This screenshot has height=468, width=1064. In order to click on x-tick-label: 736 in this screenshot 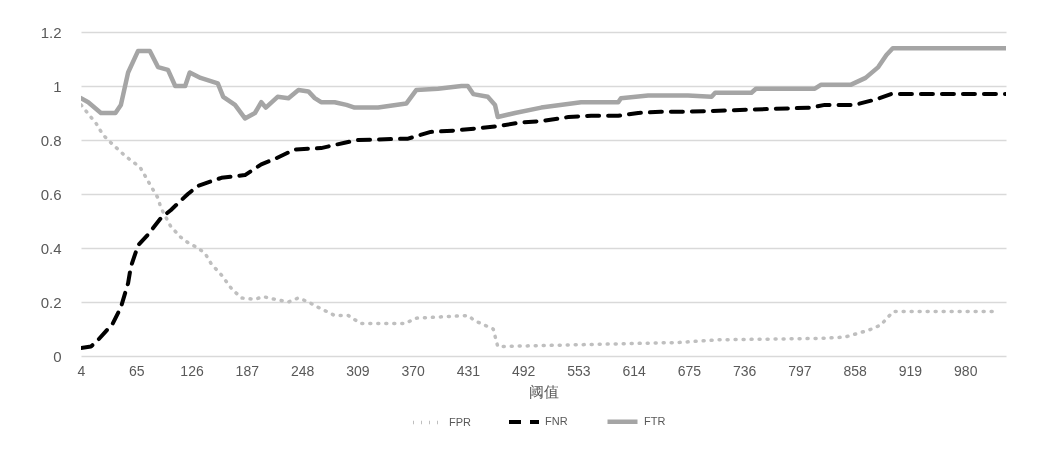, I will do `click(744, 370)`.